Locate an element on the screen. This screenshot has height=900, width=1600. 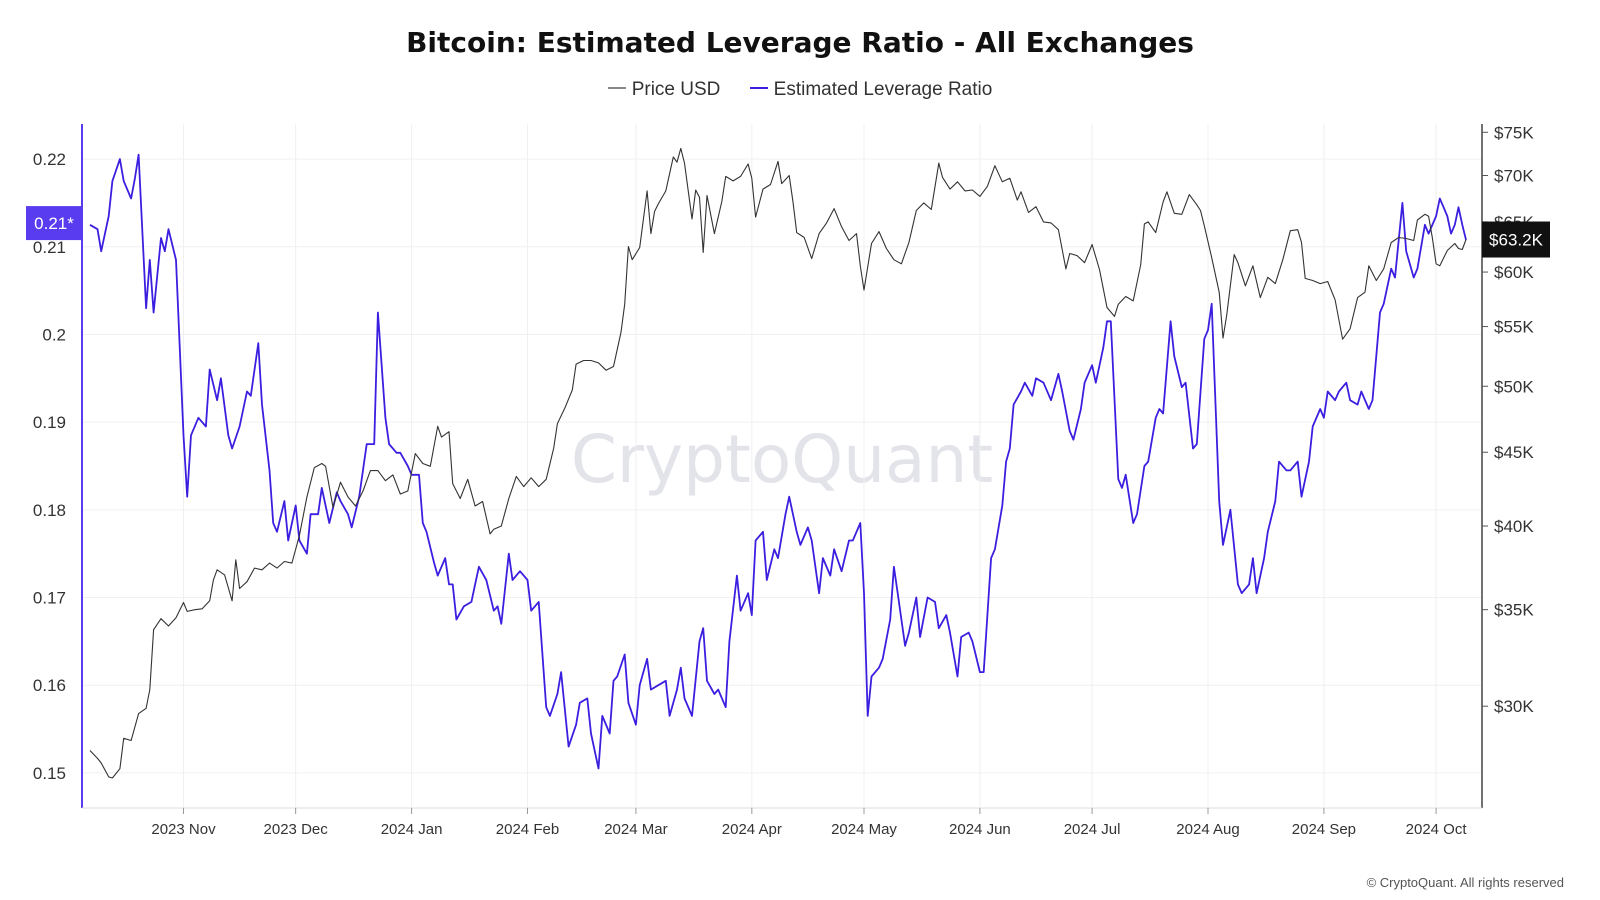
leverage-current-badge is located at coordinates (54, 223).